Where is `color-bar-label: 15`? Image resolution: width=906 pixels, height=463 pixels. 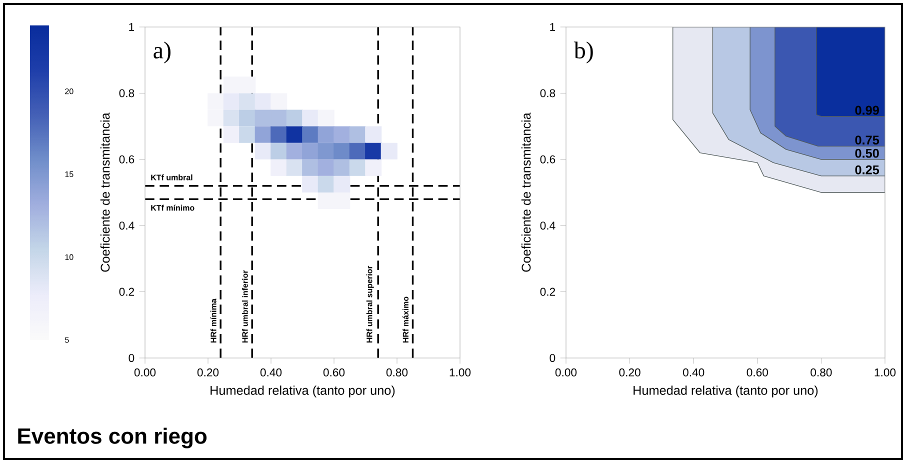
color-bar-label: 15 is located at coordinates (69, 174).